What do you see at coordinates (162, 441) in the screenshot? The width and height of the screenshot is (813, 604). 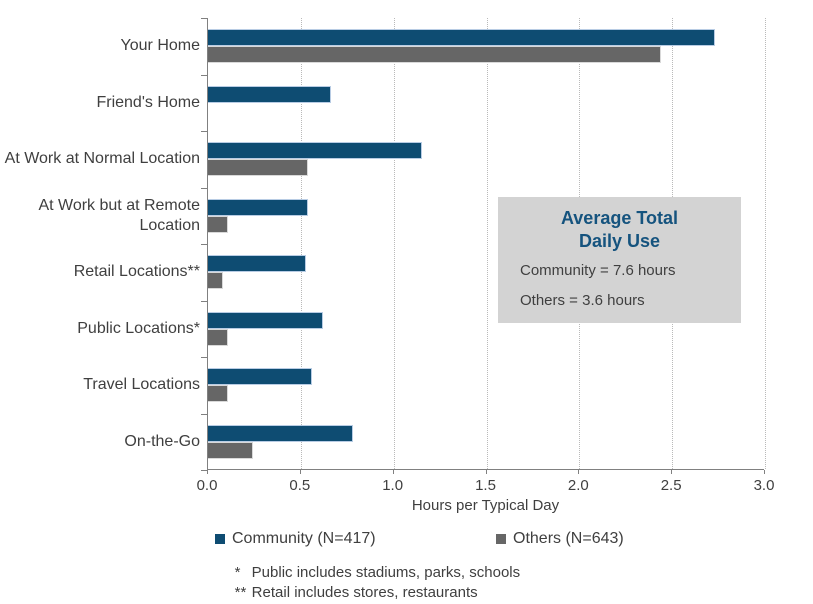 I see `category-label: On-the-Go` at bounding box center [162, 441].